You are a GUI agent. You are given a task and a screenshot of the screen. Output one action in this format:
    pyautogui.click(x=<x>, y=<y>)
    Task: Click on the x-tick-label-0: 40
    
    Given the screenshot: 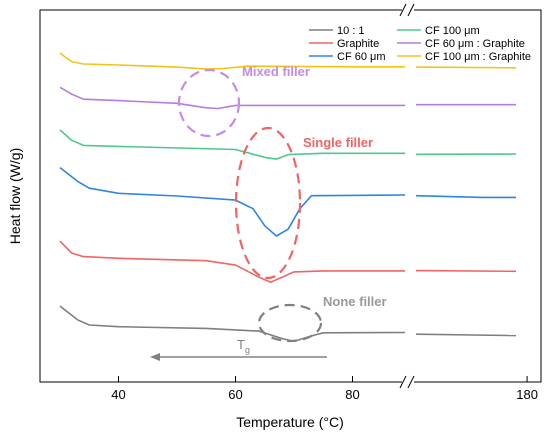 What is the action you would take?
    pyautogui.click(x=118, y=394)
    